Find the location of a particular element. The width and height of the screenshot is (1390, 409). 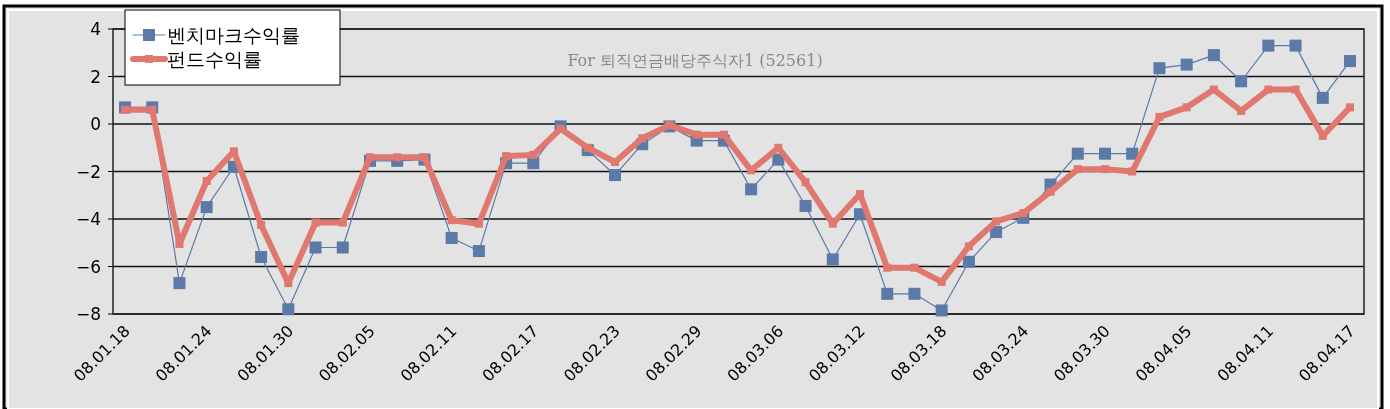

y-tick-label: 0 is located at coordinates (95, 124).